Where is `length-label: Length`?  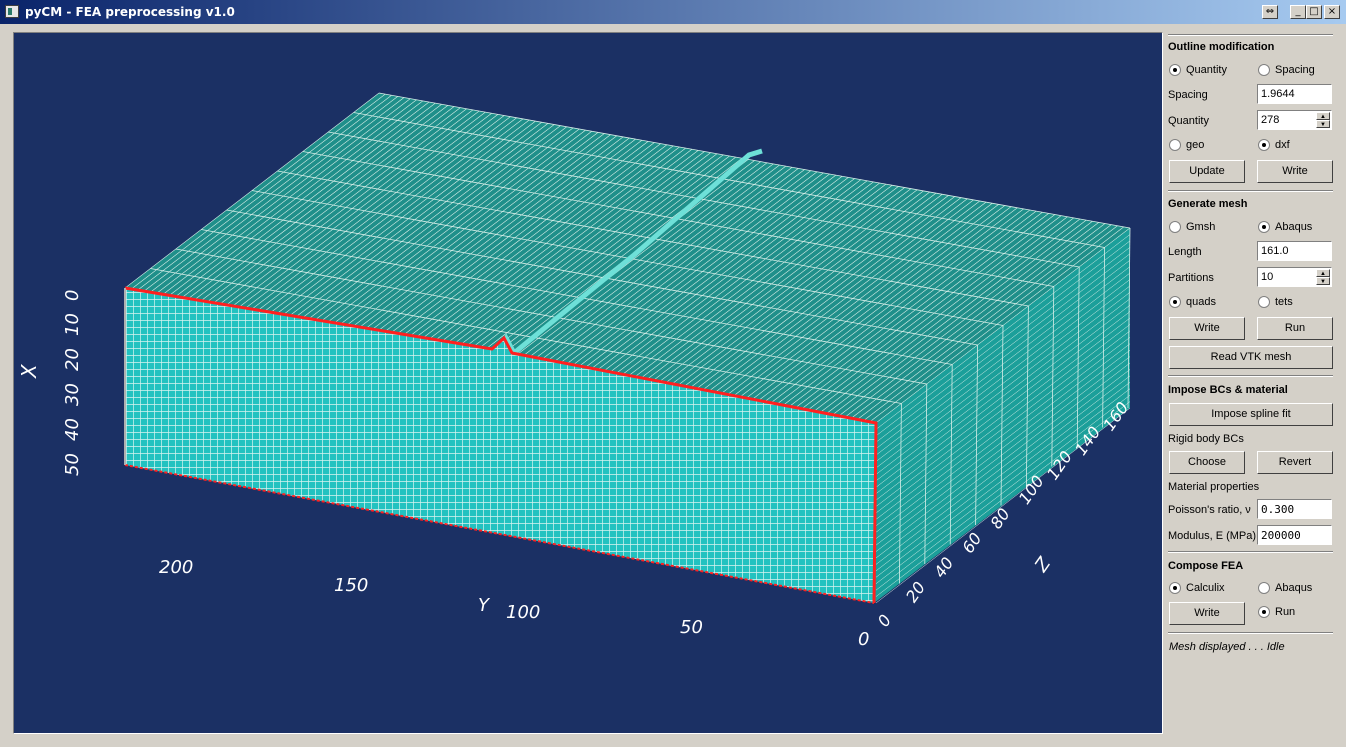 length-label: Length is located at coordinates (1185, 252).